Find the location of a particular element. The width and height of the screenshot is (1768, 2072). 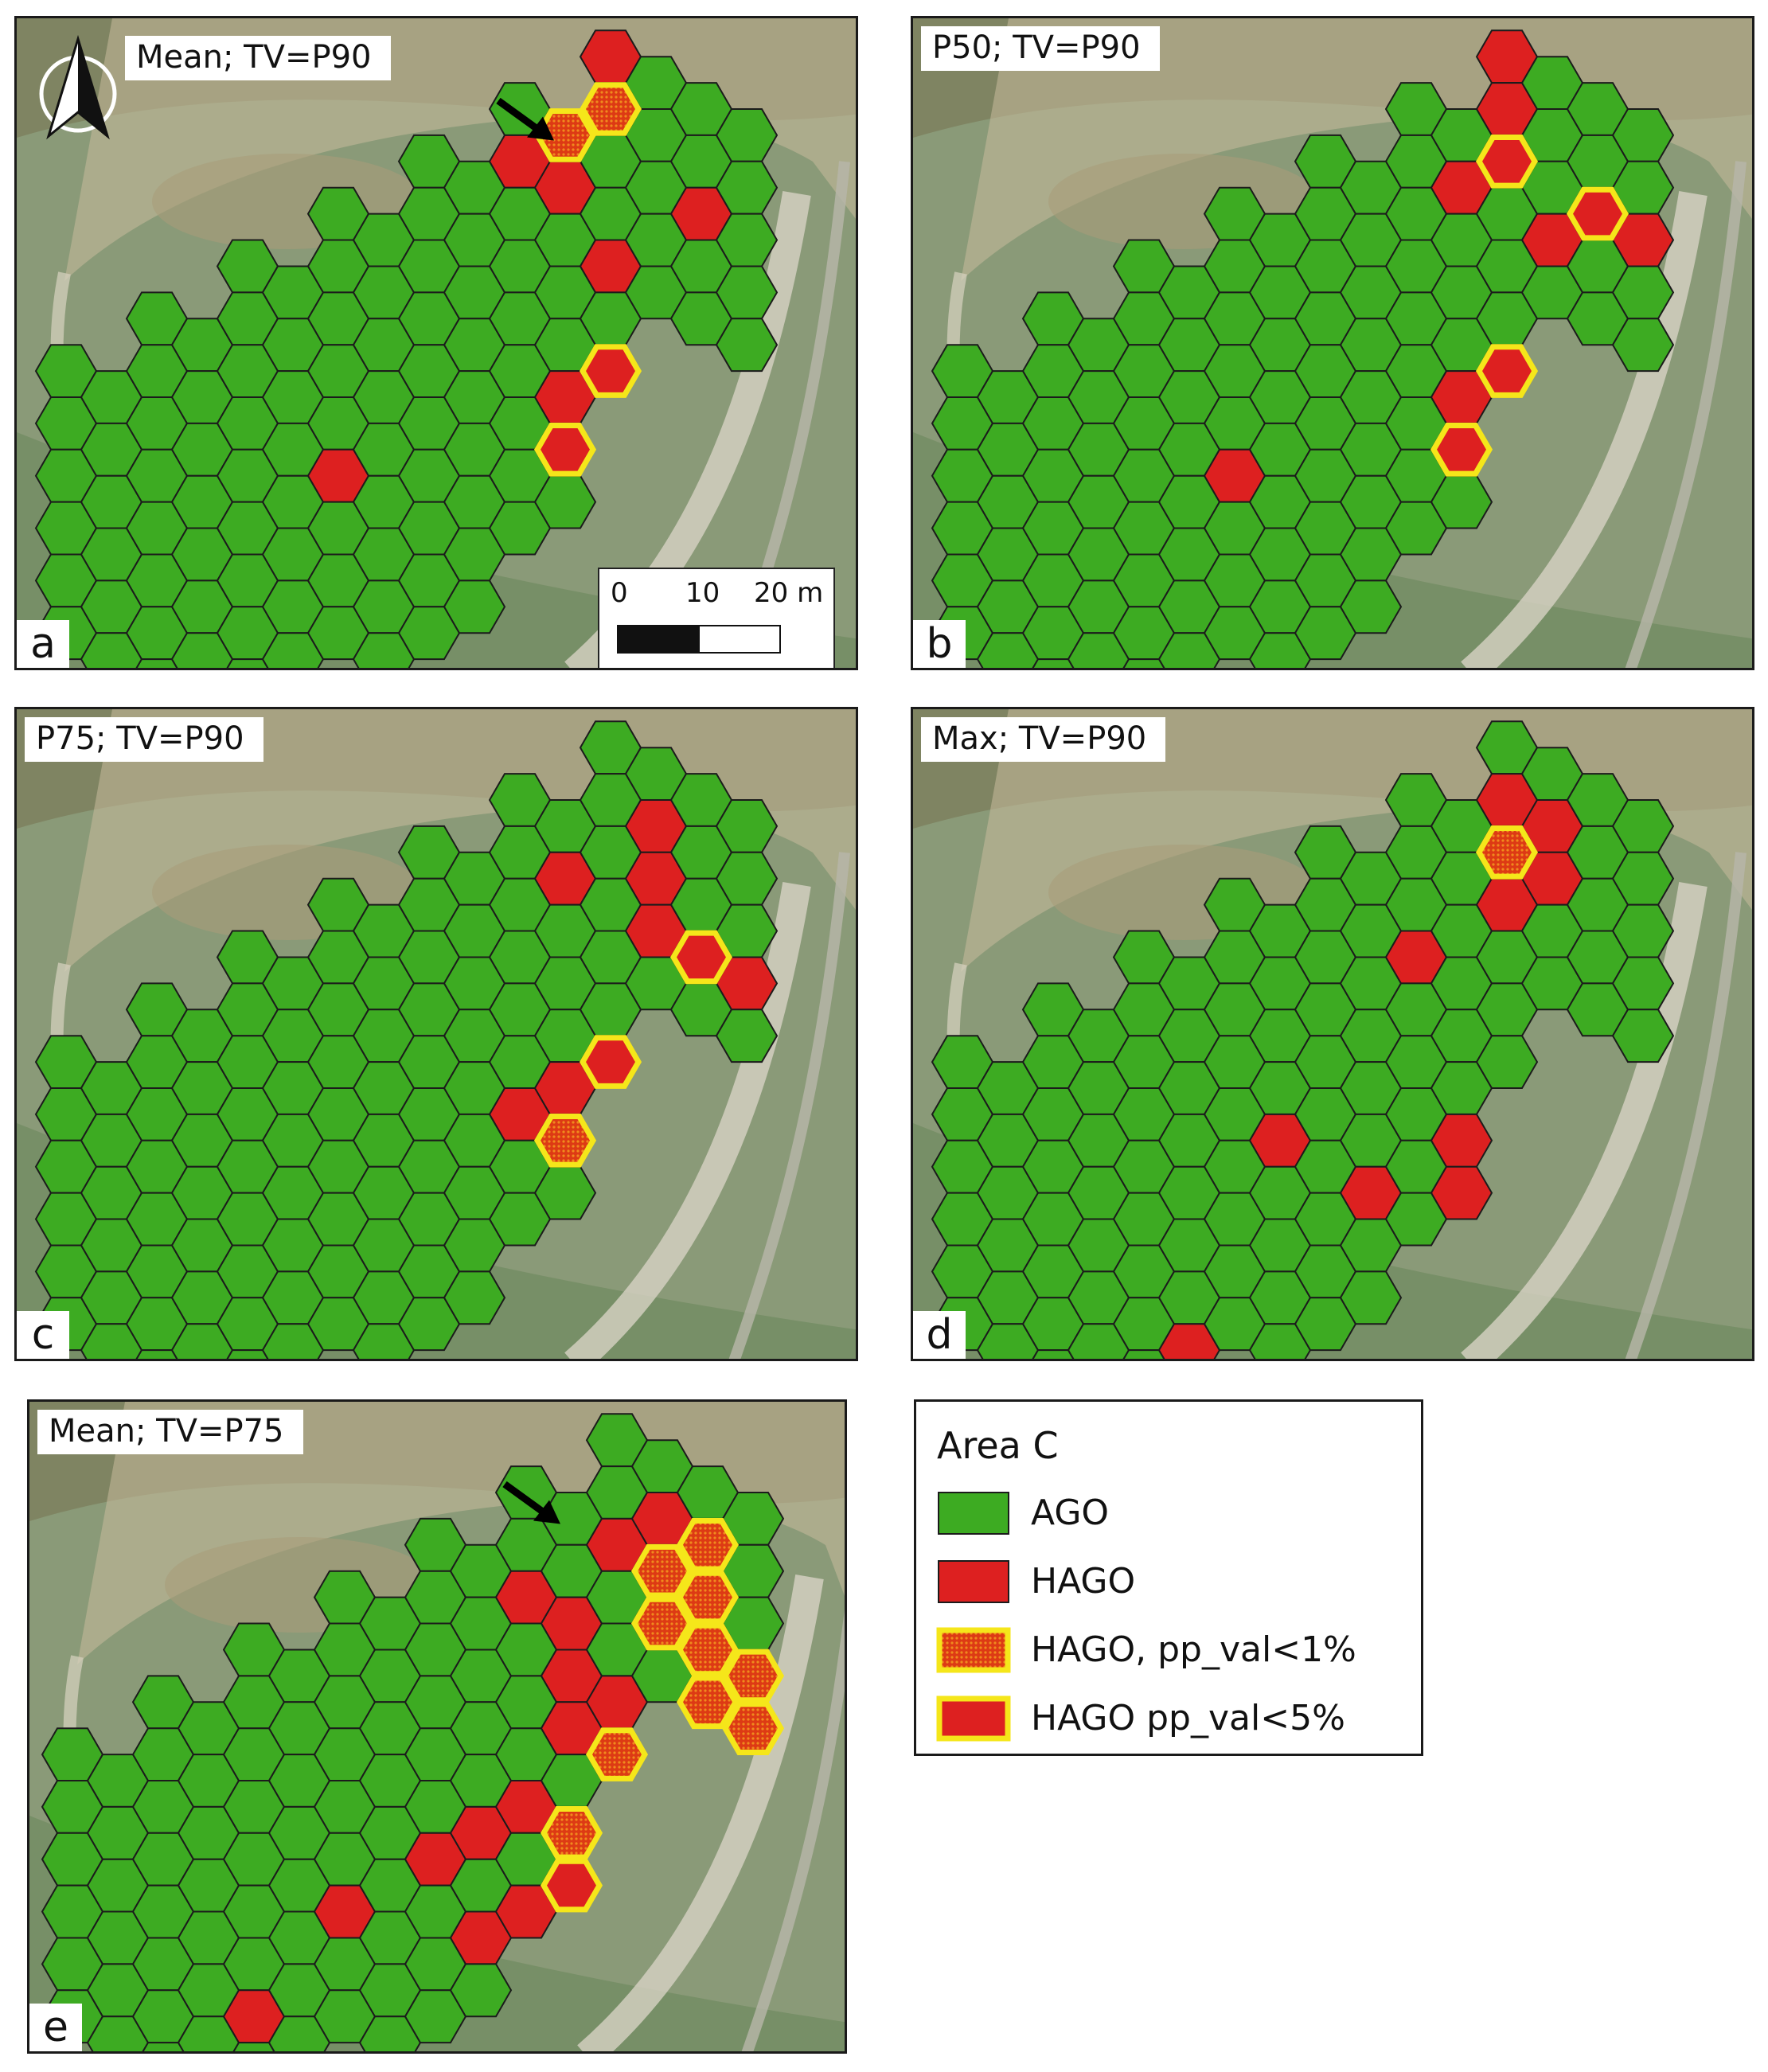

legend-title: Area C is located at coordinates (998, 1445).